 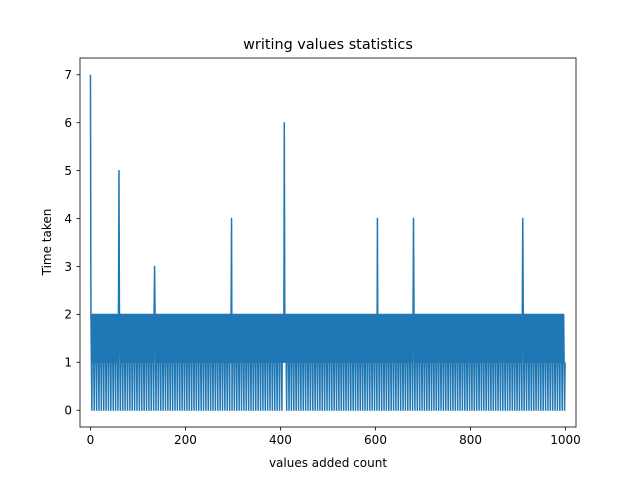 I want to click on y-tick-label: 3, so click(x=68, y=267).